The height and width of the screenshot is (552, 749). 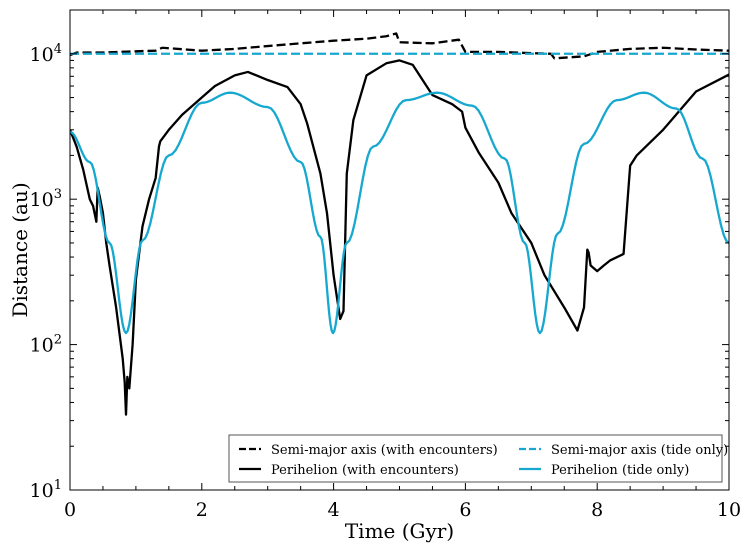 What do you see at coordinates (46, 490) in the screenshot?
I see `y-tick-label: 10¹` at bounding box center [46, 490].